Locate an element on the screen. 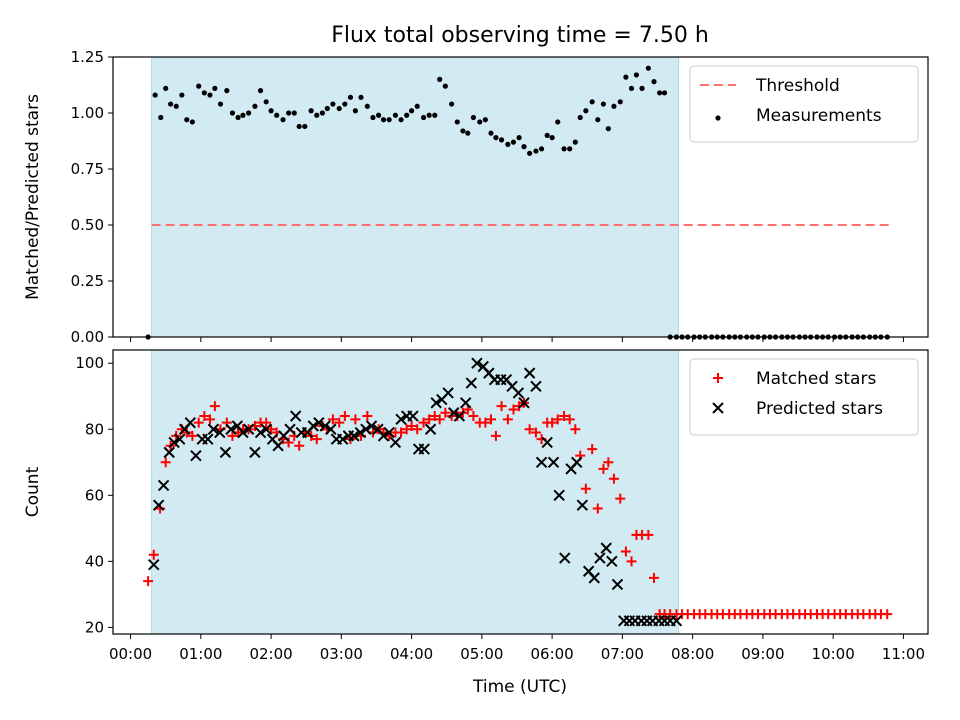 Image resolution: width=960 pixels, height=720 pixels. x-tick-label: 07:00 is located at coordinates (622, 654).